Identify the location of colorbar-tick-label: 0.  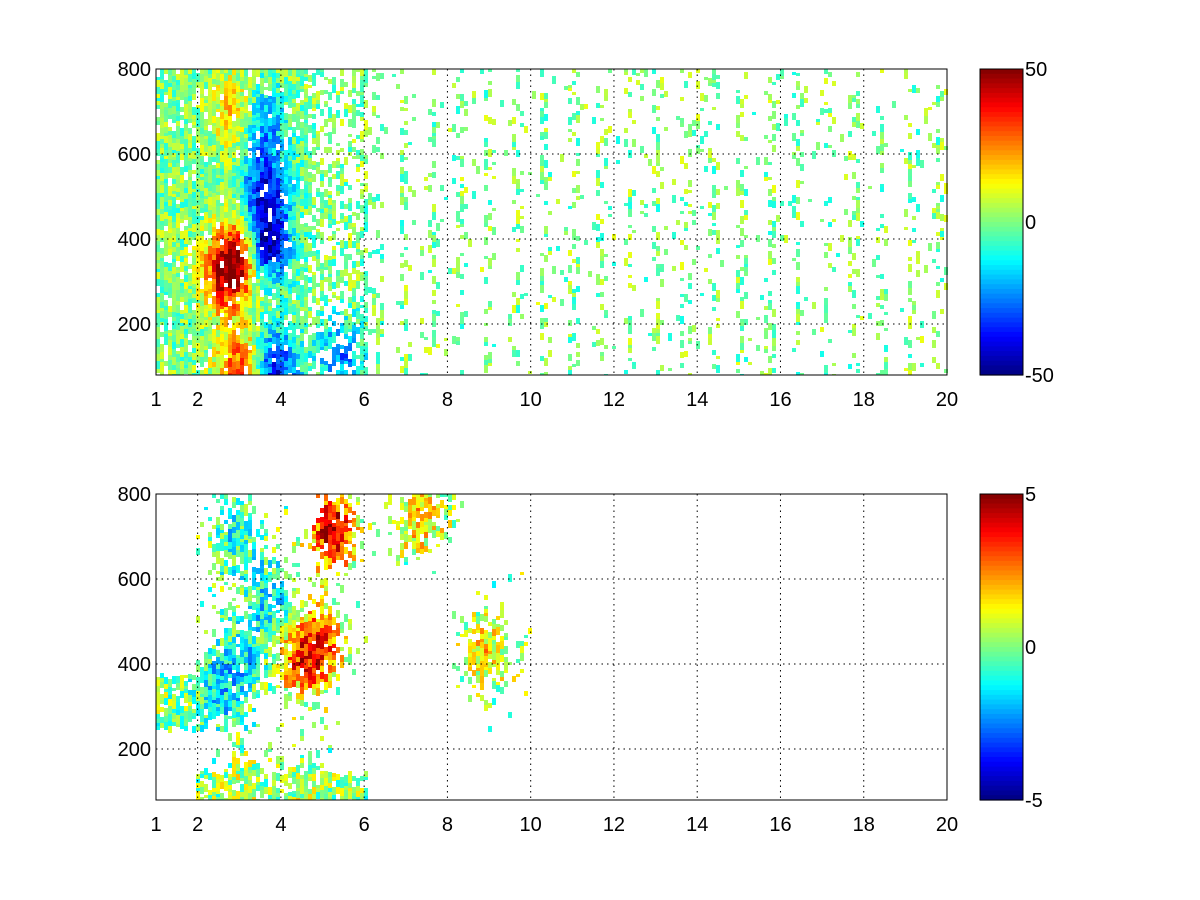
(1030, 223).